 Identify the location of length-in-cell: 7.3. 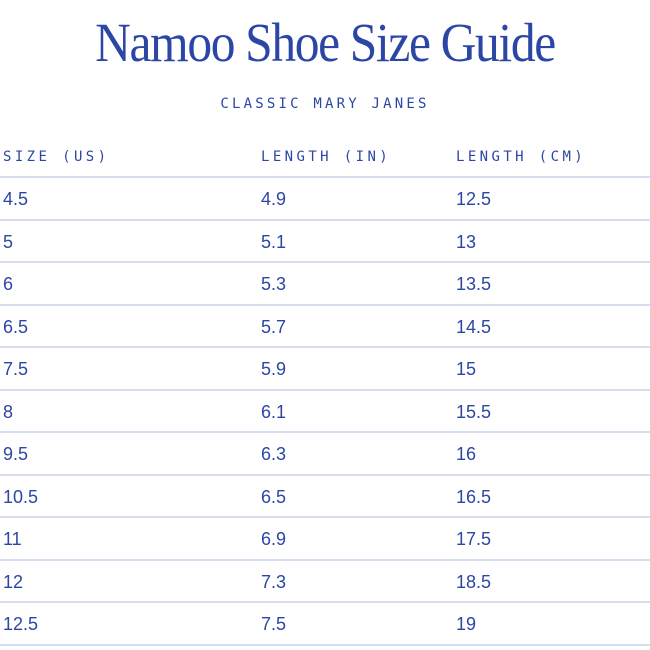
(274, 581).